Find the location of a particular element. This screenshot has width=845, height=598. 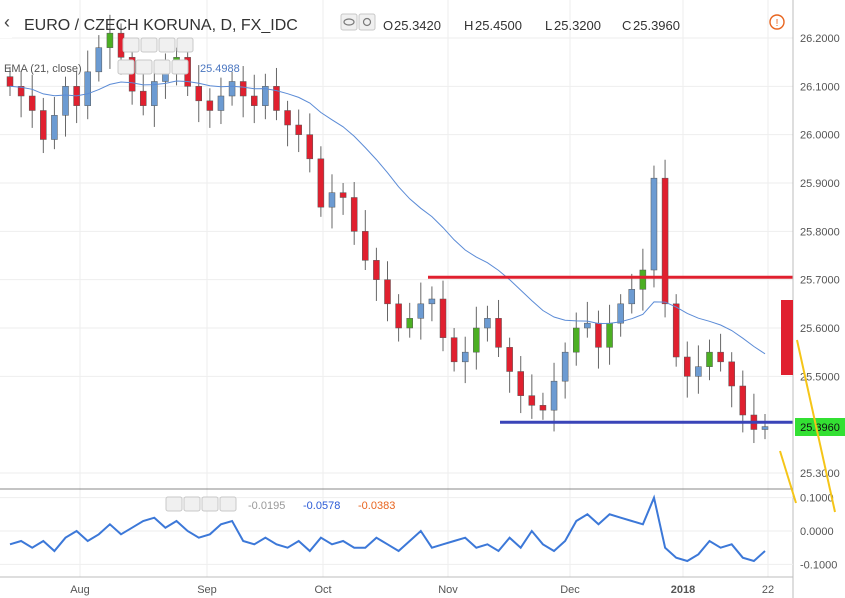

collapse-chevron-icon: ‹ is located at coordinates (7, 22).